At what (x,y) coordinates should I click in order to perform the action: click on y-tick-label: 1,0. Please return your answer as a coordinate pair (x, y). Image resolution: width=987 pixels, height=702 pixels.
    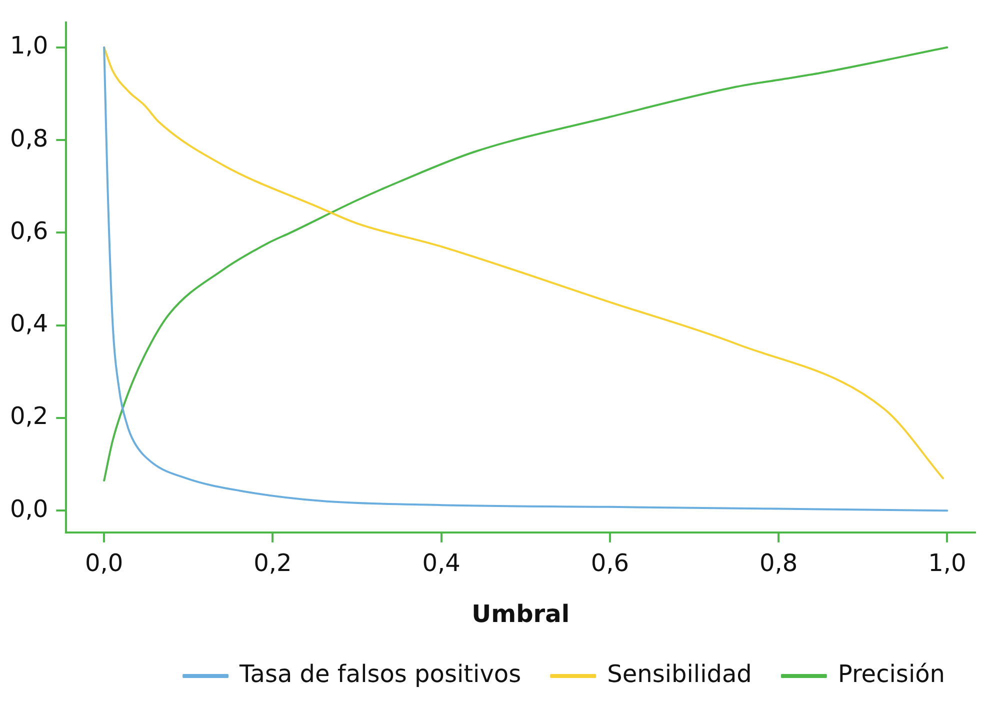
    Looking at the image, I should click on (29, 46).